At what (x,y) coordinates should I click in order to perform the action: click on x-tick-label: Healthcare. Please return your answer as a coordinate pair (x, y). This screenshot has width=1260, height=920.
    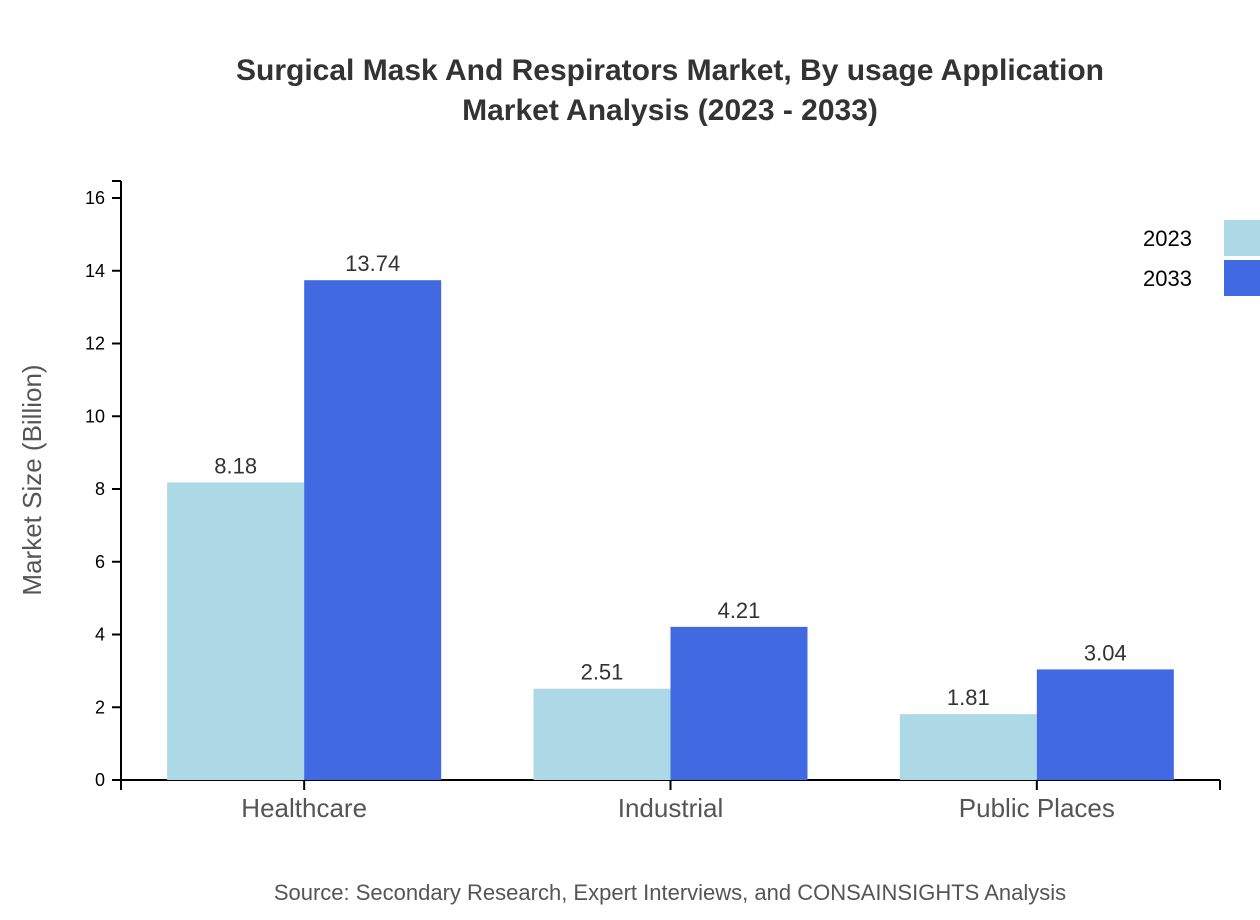
    Looking at the image, I should click on (304, 808).